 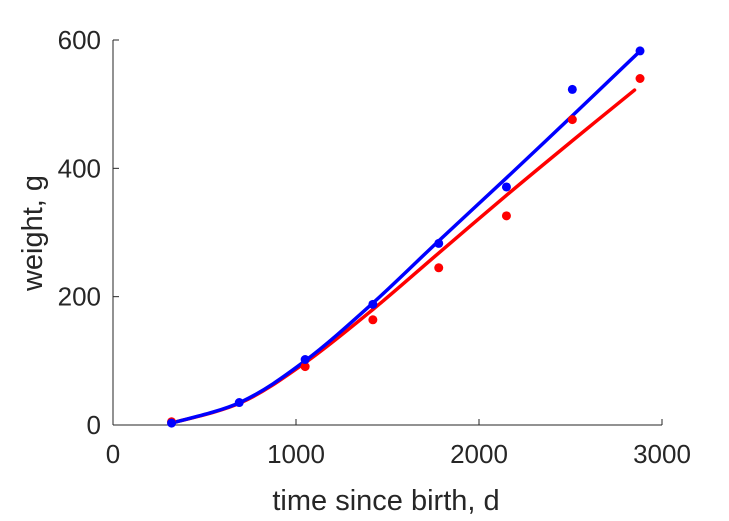 What do you see at coordinates (79, 168) in the screenshot?
I see `y-tick-label: 400` at bounding box center [79, 168].